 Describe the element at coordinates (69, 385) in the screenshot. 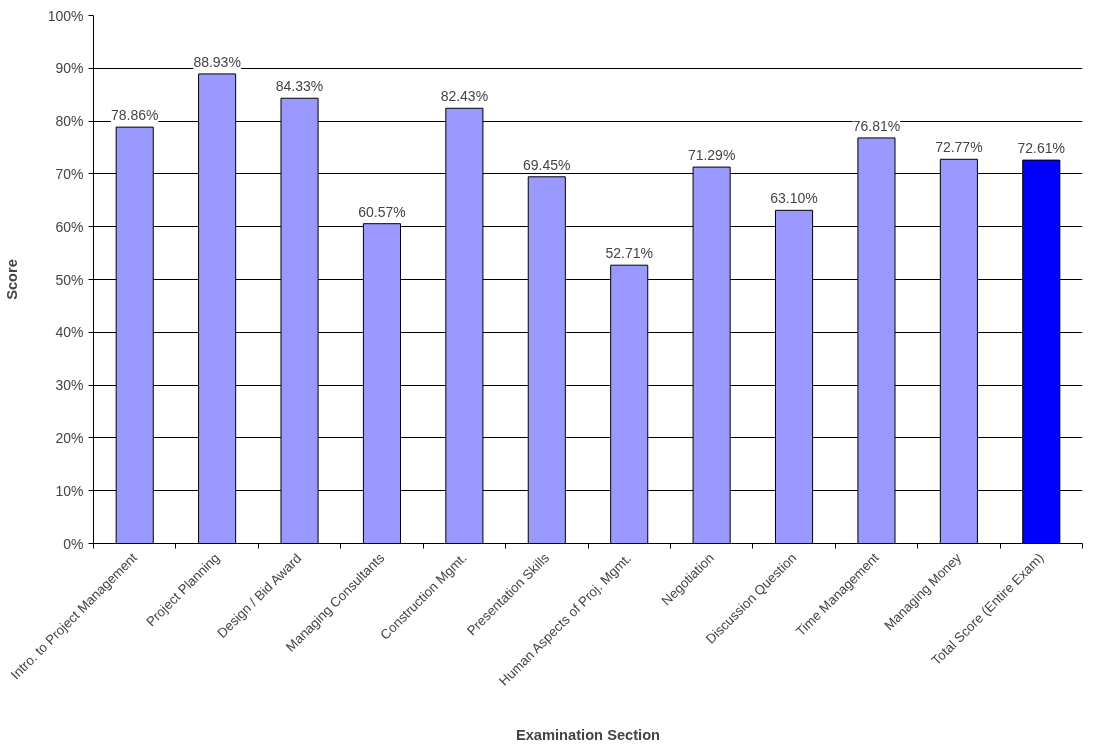

I see `y-tick-label: 30%` at that location.